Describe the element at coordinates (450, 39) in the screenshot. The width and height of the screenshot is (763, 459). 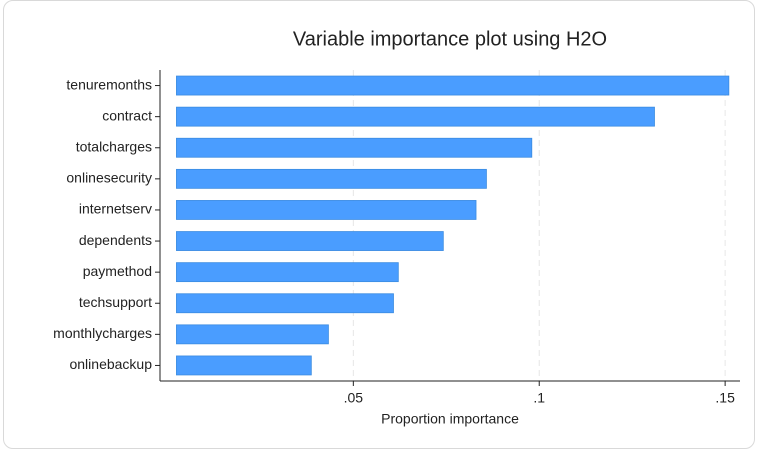
I see `chart-title: Variable importance plot using H2O` at that location.